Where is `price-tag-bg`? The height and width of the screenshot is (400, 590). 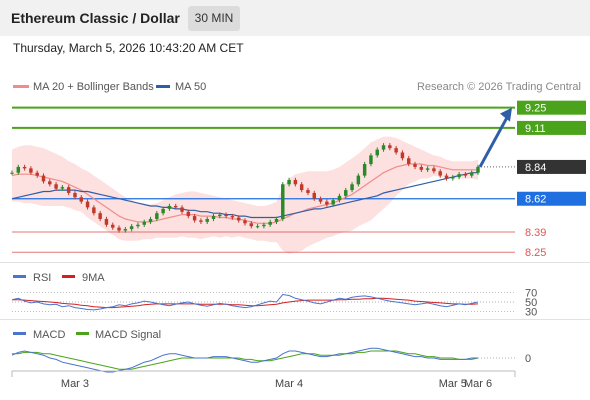
price-tag-bg is located at coordinates (551, 166).